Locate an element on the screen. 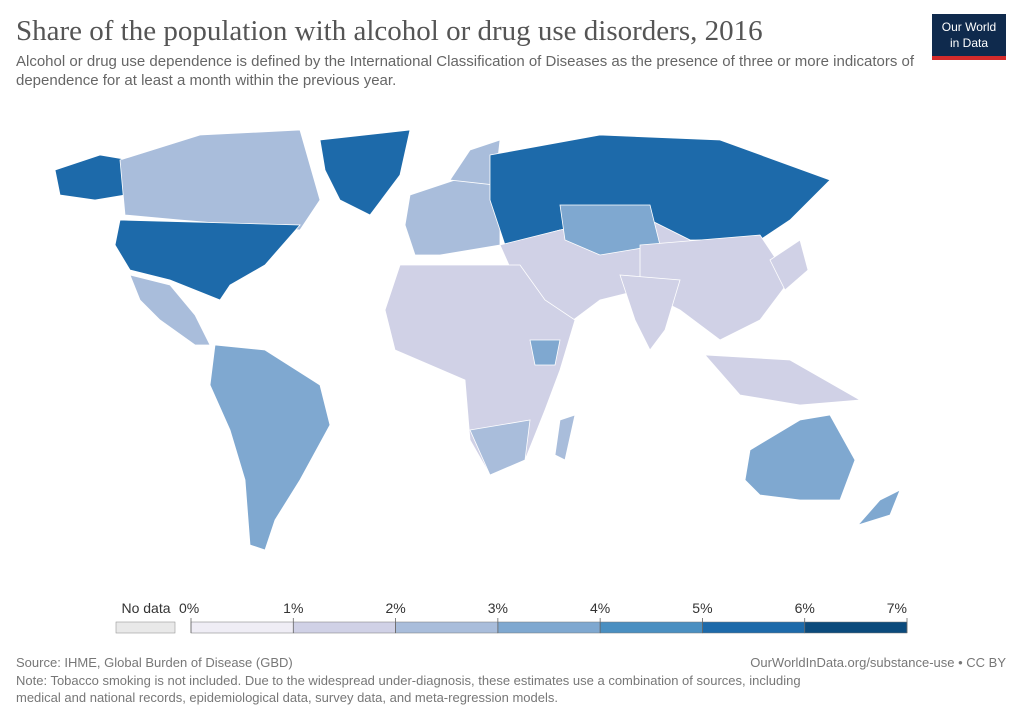  logo-box is located at coordinates (969, 35).